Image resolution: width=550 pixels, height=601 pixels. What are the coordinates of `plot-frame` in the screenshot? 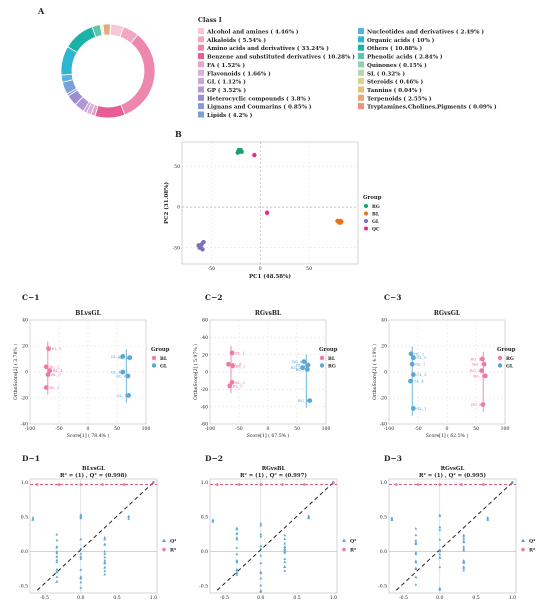 It's located at (93, 536).